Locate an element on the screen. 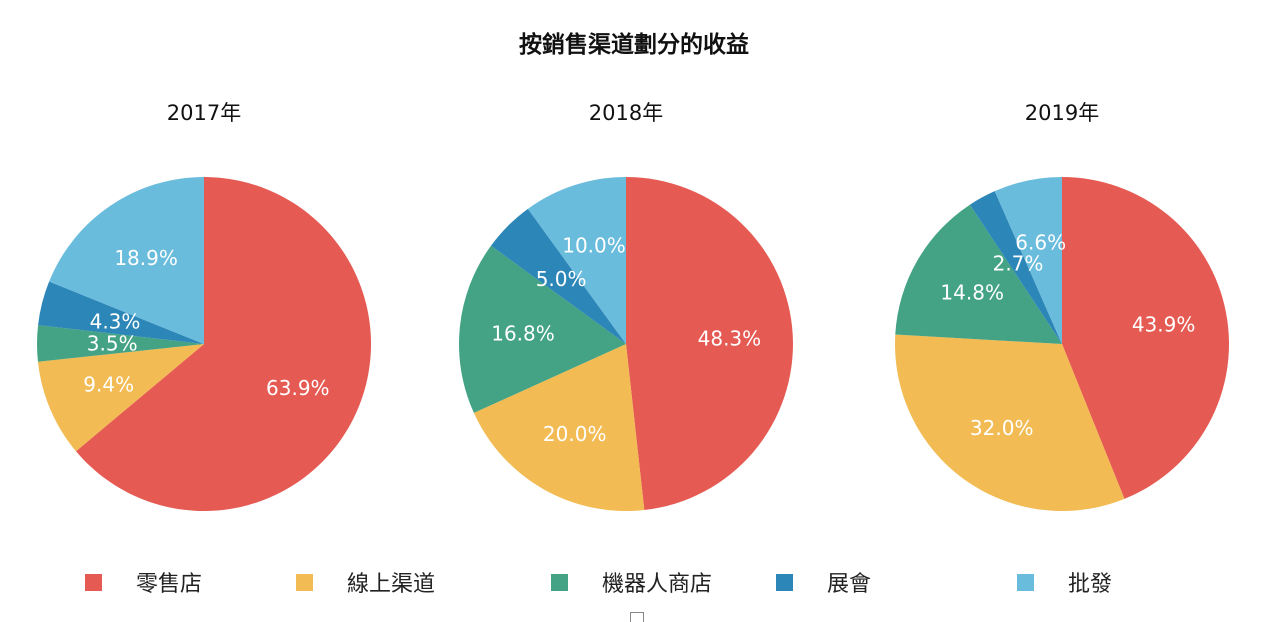 The height and width of the screenshot is (622, 1269). pie-slice-0-exhibition is located at coordinates (121, 312).